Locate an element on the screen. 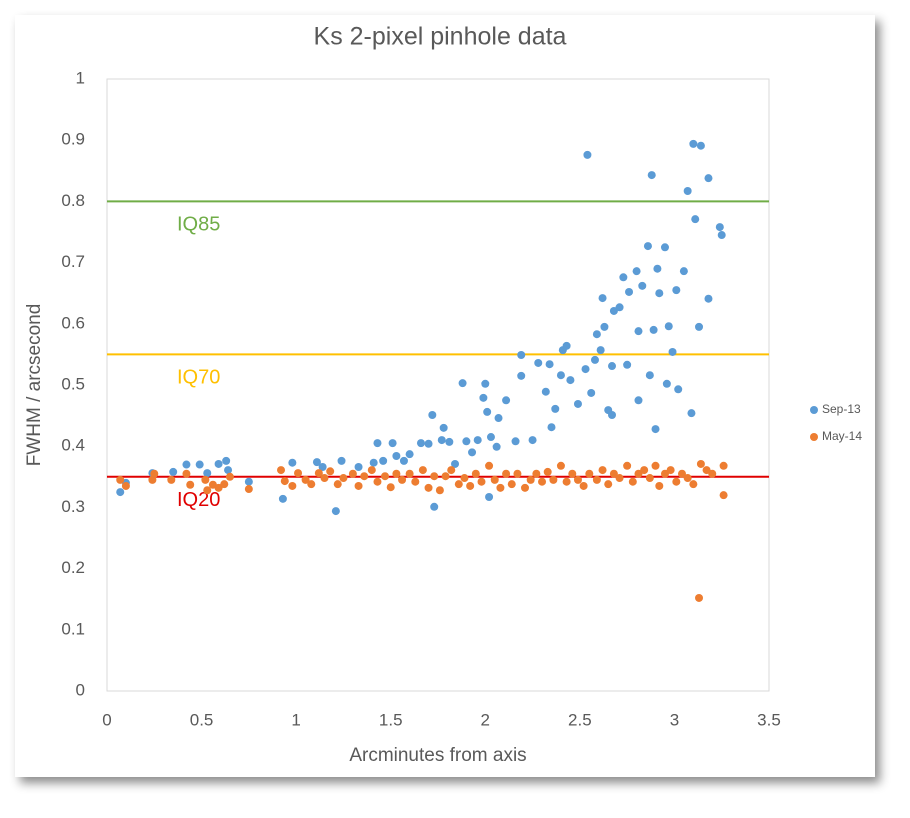  legend-label: May-14 is located at coordinates (842, 436).